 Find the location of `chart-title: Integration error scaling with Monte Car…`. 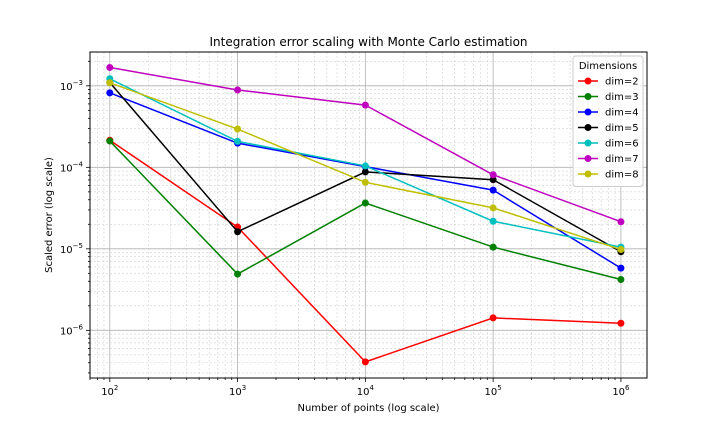

chart-title: Integration error scaling with Monte Car… is located at coordinates (368, 42).